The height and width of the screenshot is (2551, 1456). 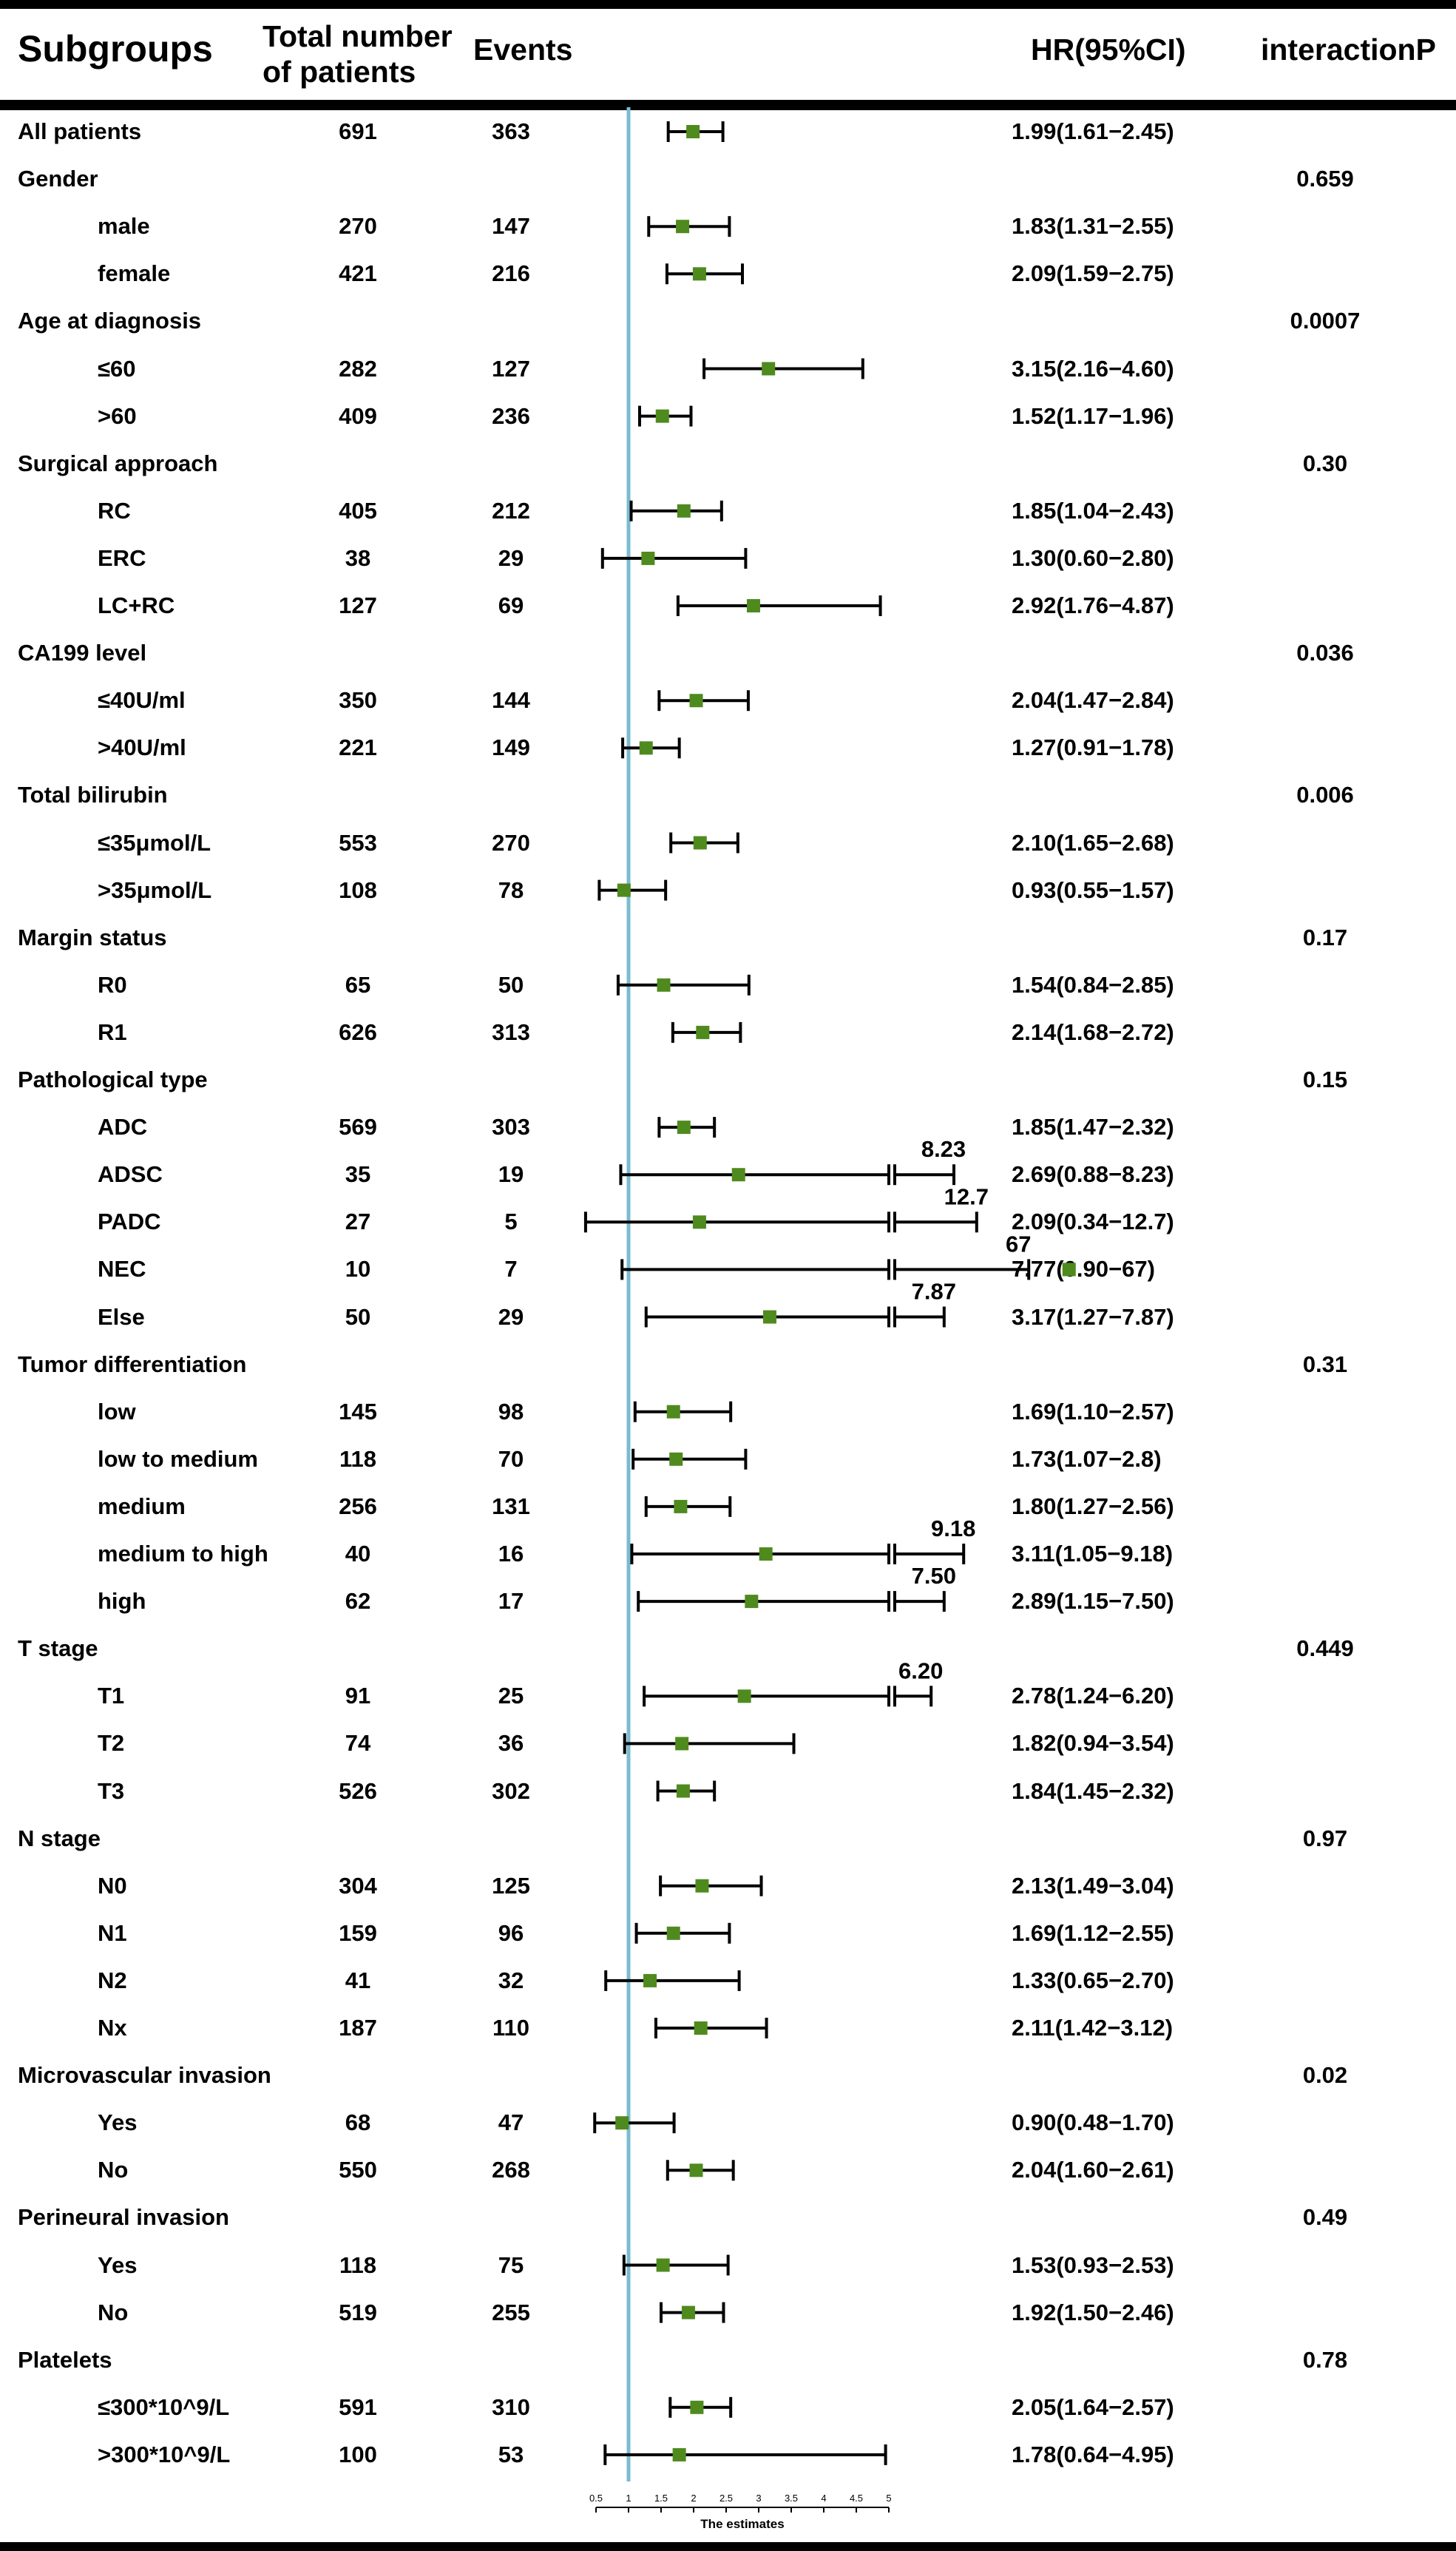 What do you see at coordinates (1325, 2075) in the screenshot?
I see `interaction-p-value: 0.02` at bounding box center [1325, 2075].